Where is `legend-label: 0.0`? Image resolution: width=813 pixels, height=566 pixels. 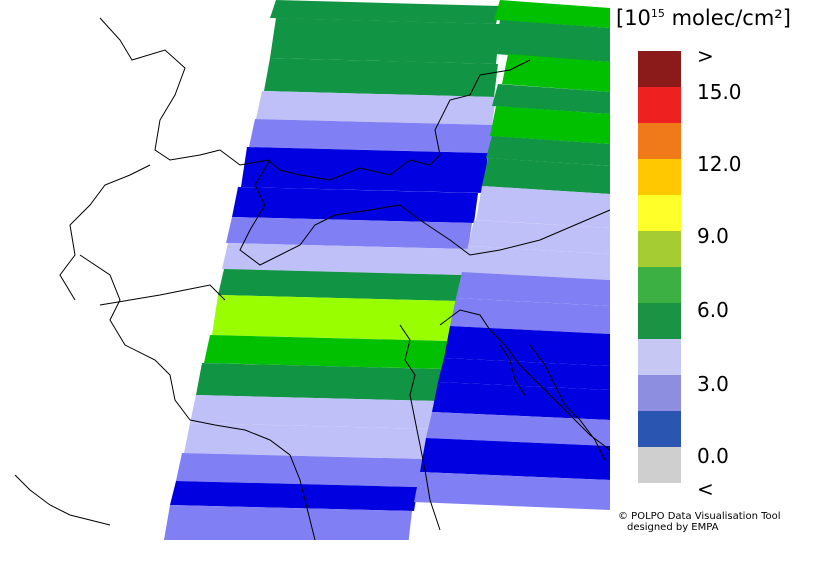 legend-label: 0.0 is located at coordinates (713, 456).